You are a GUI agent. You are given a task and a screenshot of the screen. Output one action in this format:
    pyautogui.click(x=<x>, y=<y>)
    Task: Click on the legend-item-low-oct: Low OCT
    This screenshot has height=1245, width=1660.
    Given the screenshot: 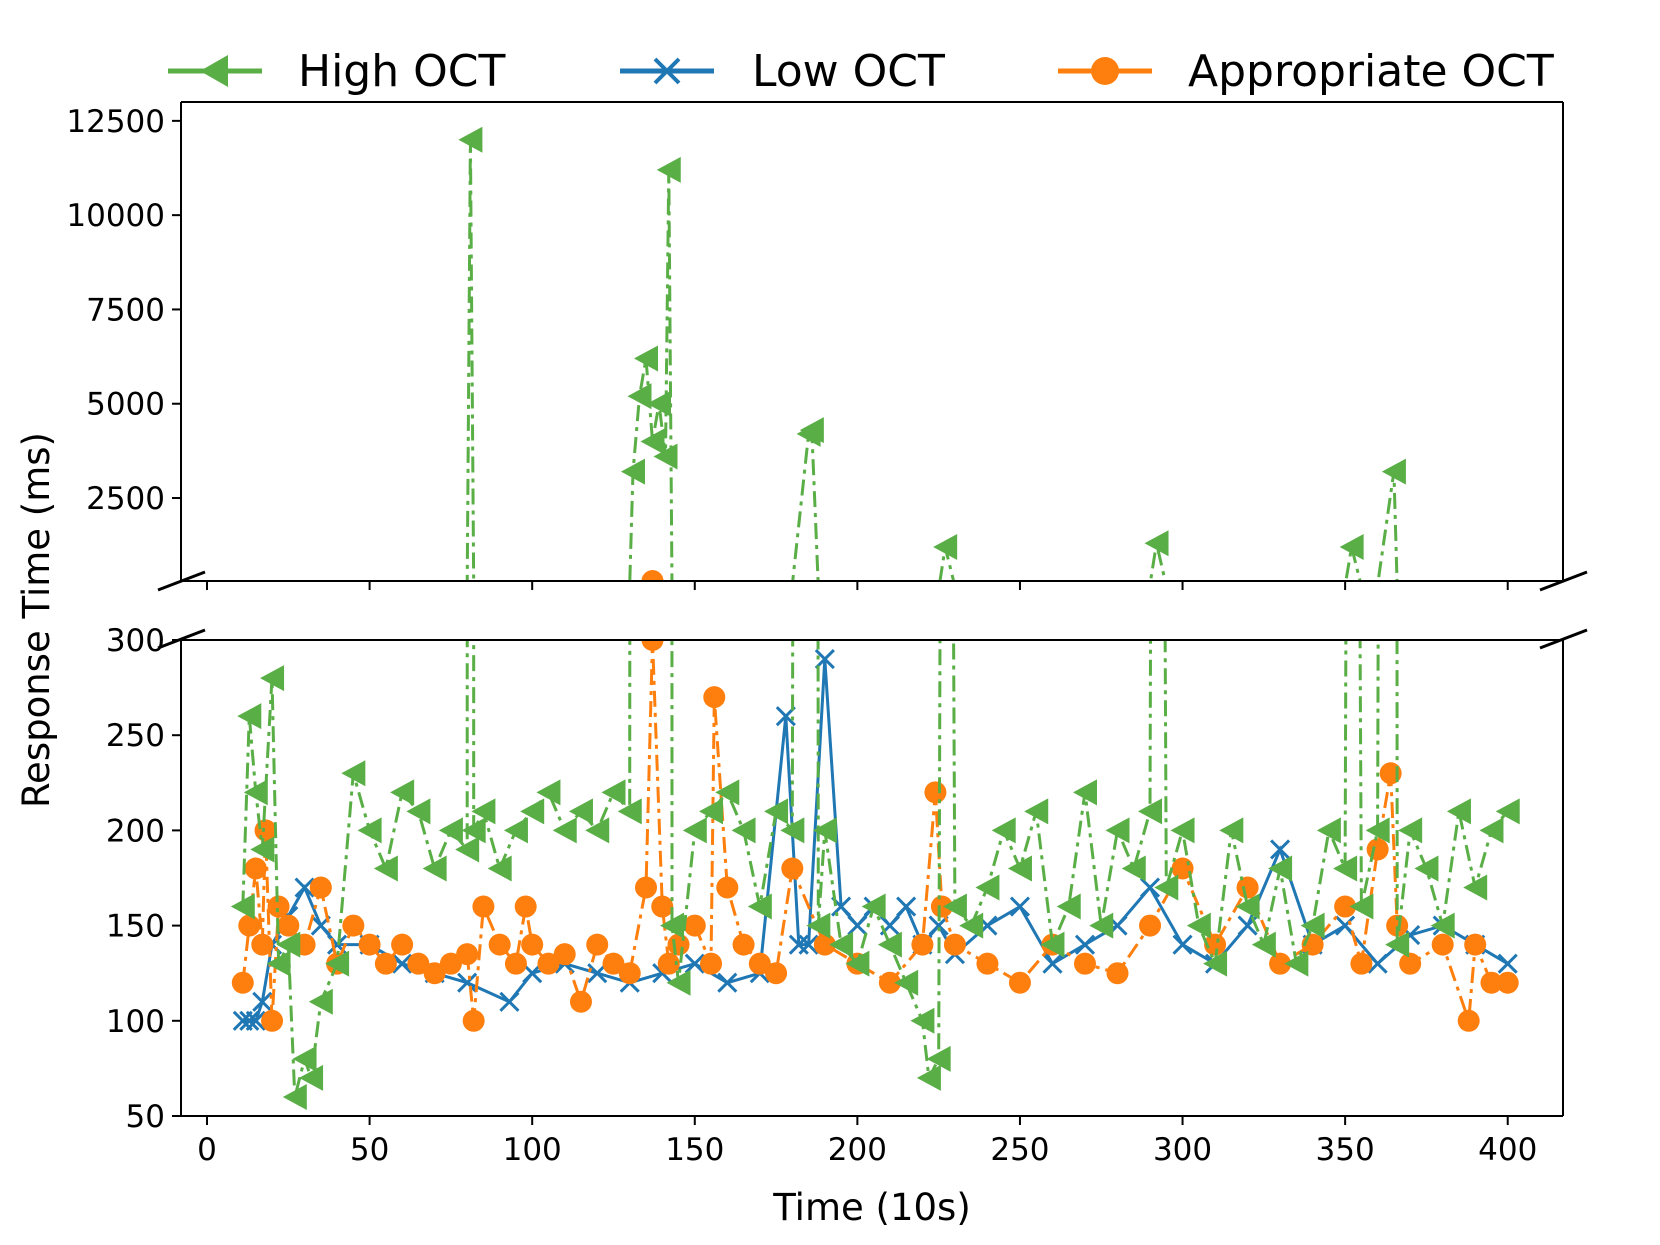 What is the action you would take?
    pyautogui.click(x=782, y=71)
    